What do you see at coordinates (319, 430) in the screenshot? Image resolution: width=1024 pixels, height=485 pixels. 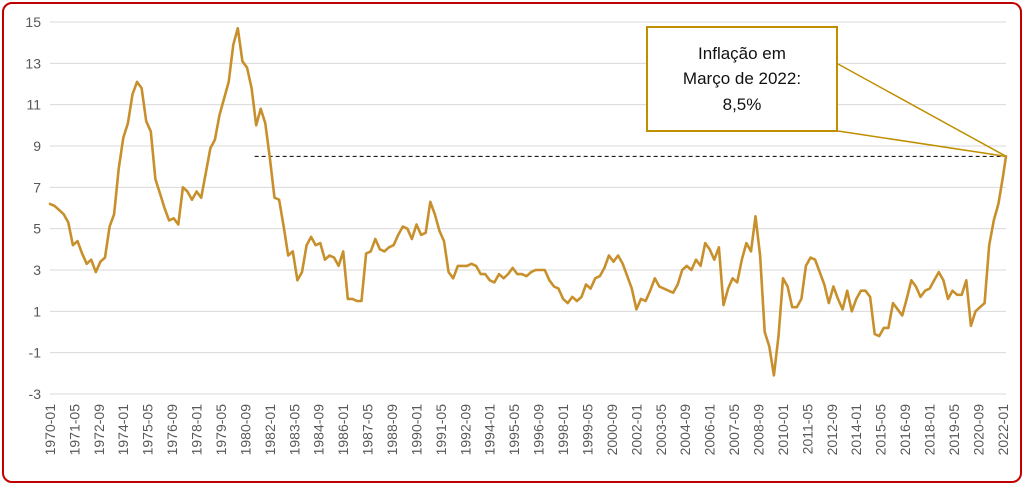 I see `x-tick-label: 1984-09` at bounding box center [319, 430].